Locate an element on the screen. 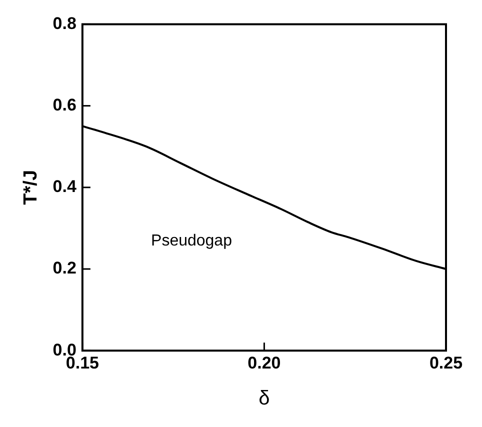 The image size is (482, 427). y-tick-label: 0.8 is located at coordinates (64, 23).